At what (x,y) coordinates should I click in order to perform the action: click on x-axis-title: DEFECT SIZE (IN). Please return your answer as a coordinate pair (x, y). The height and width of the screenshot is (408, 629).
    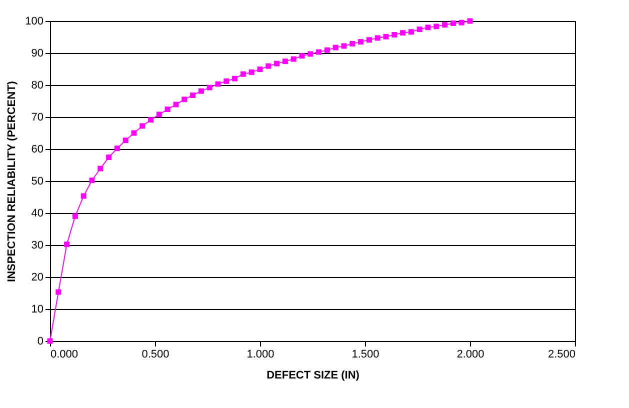
    Looking at the image, I should click on (313, 376).